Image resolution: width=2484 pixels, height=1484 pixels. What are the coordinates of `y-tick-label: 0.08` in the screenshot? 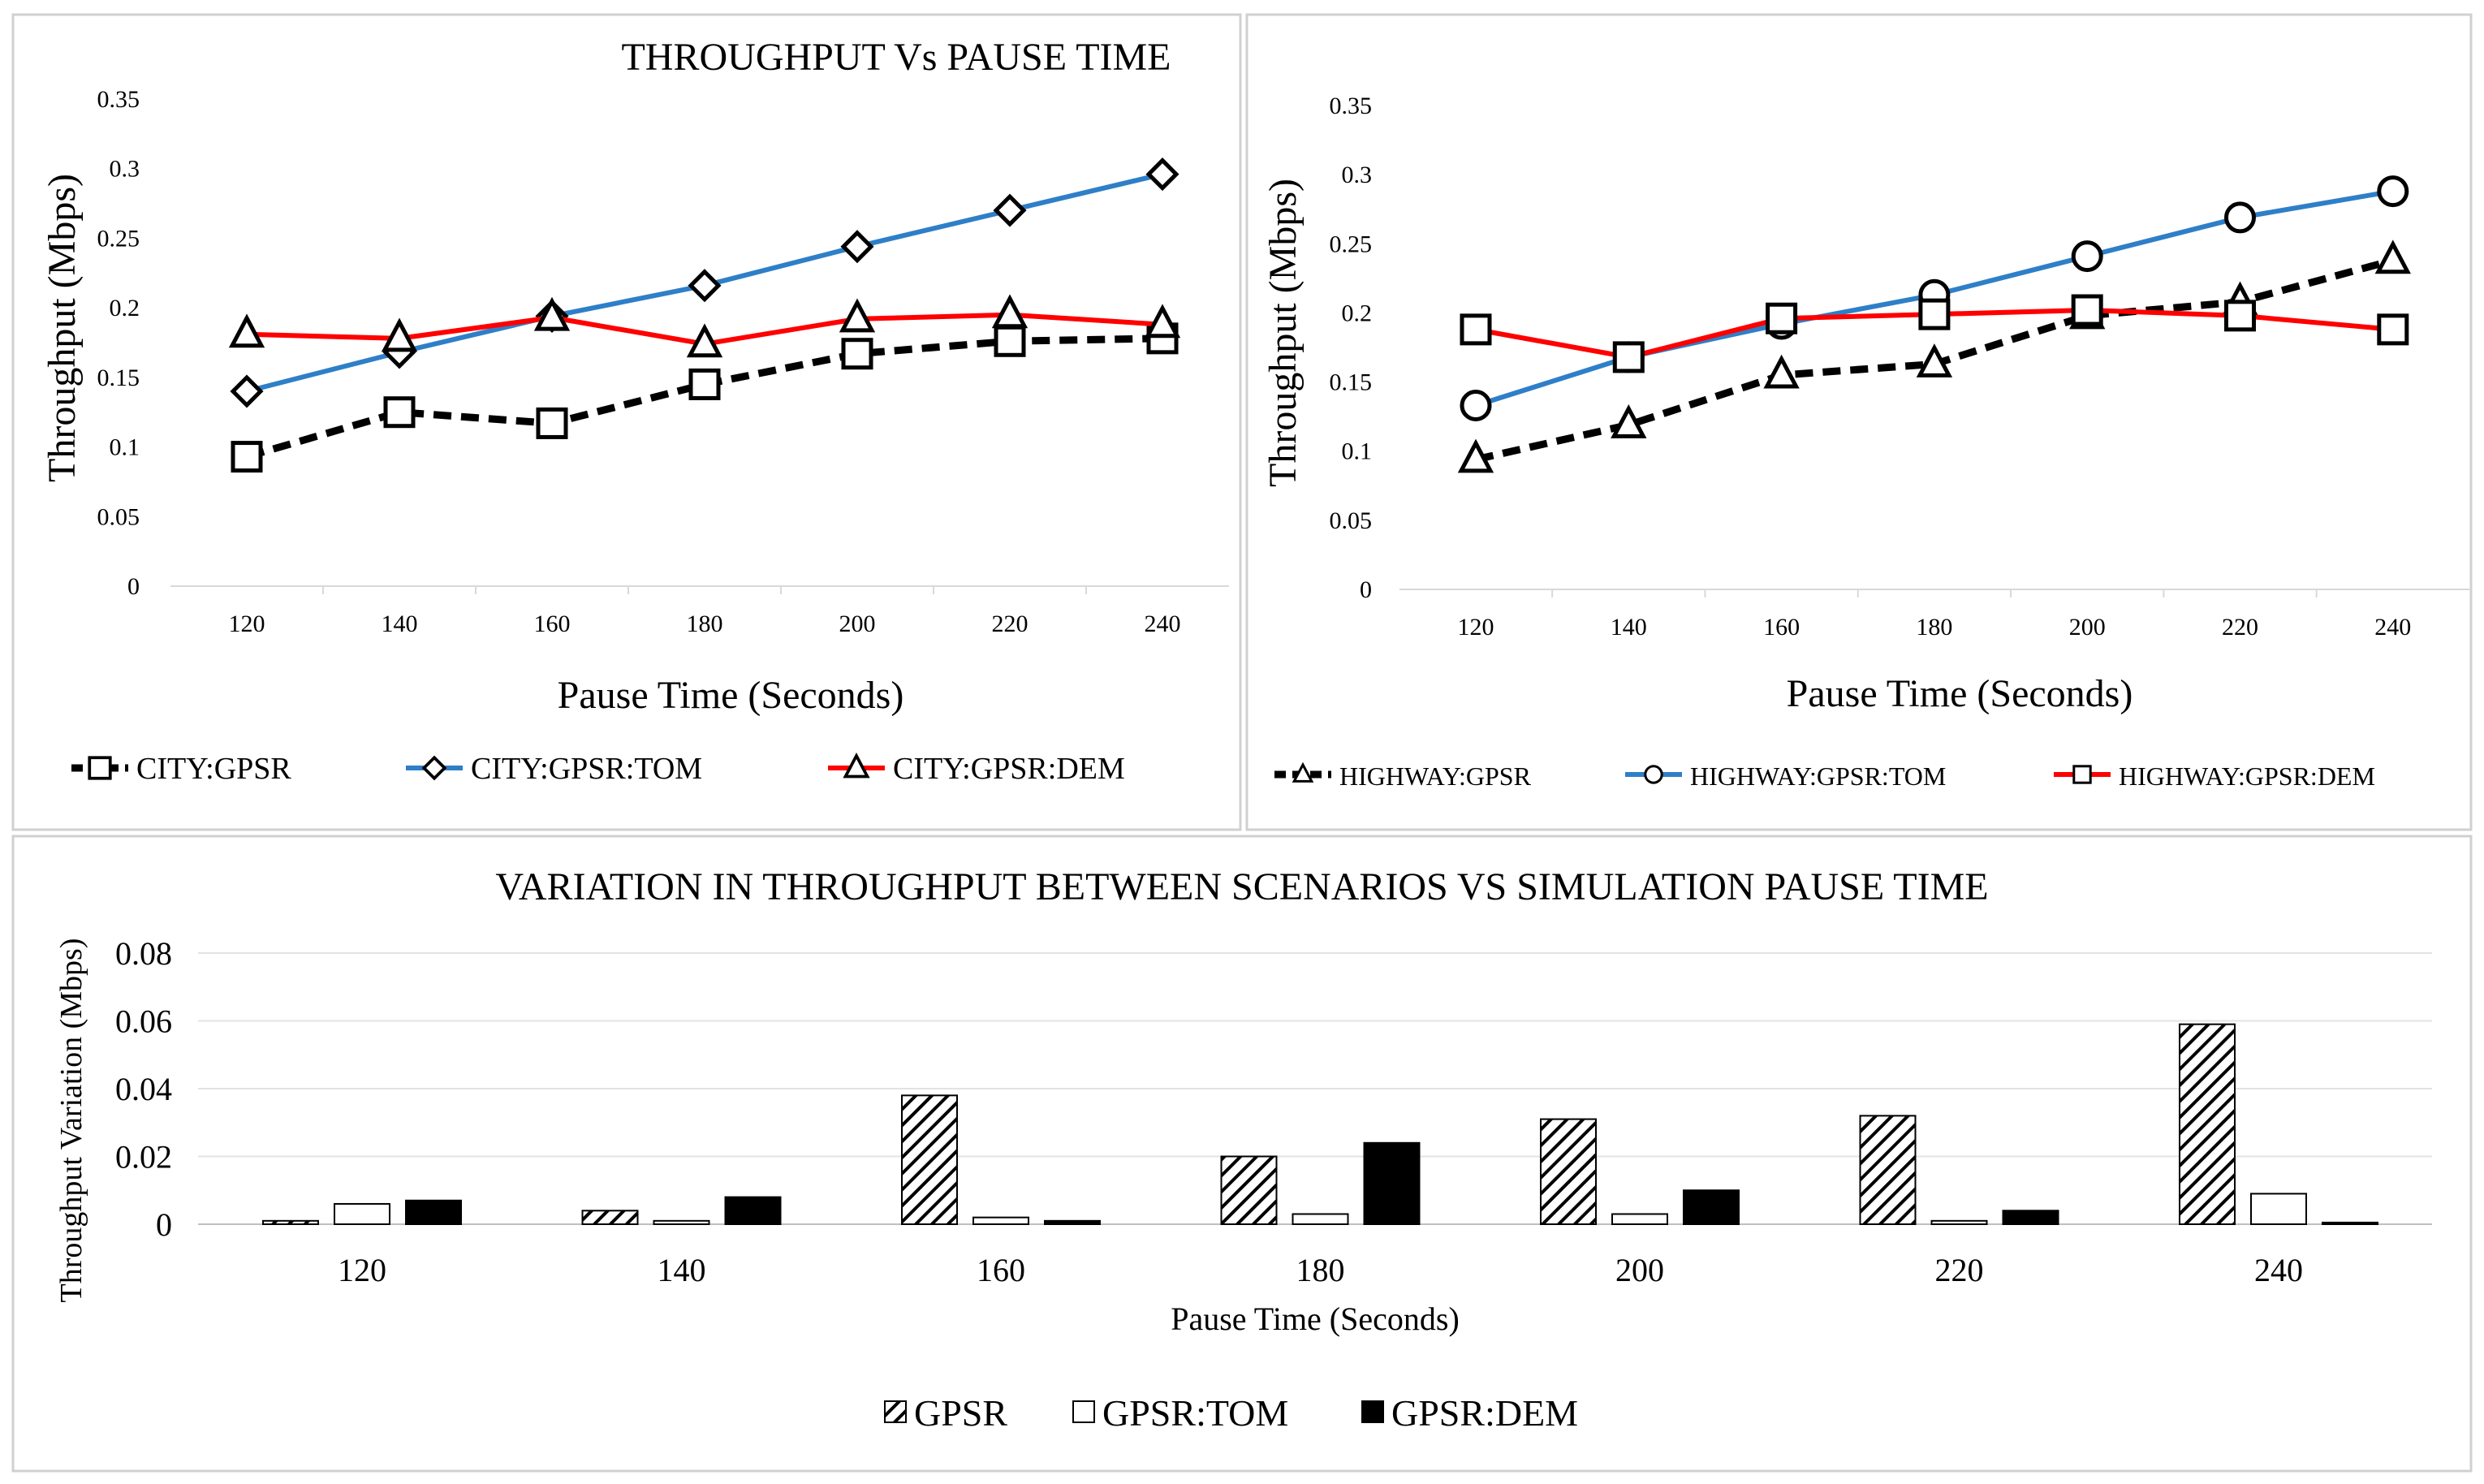 It's located at (143, 953).